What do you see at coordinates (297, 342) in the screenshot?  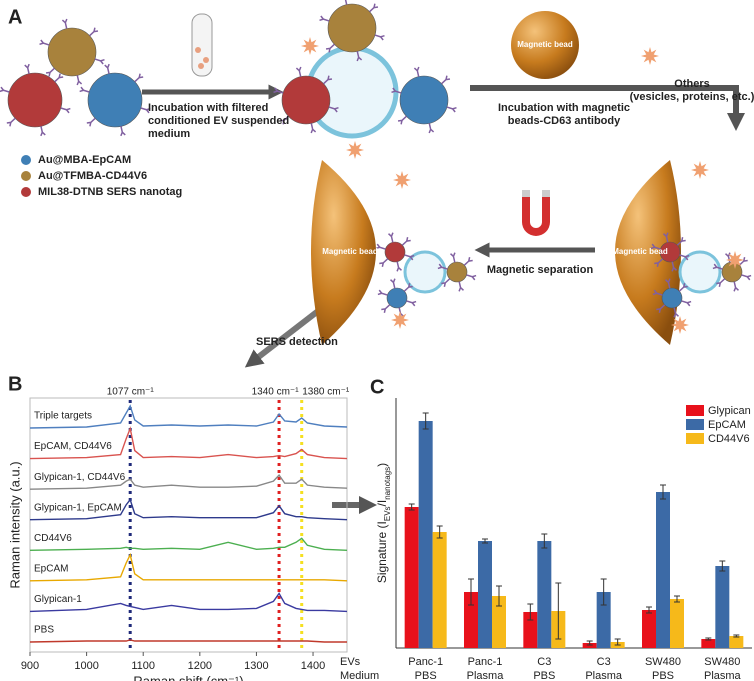 I see `caption: SERS detection` at bounding box center [297, 342].